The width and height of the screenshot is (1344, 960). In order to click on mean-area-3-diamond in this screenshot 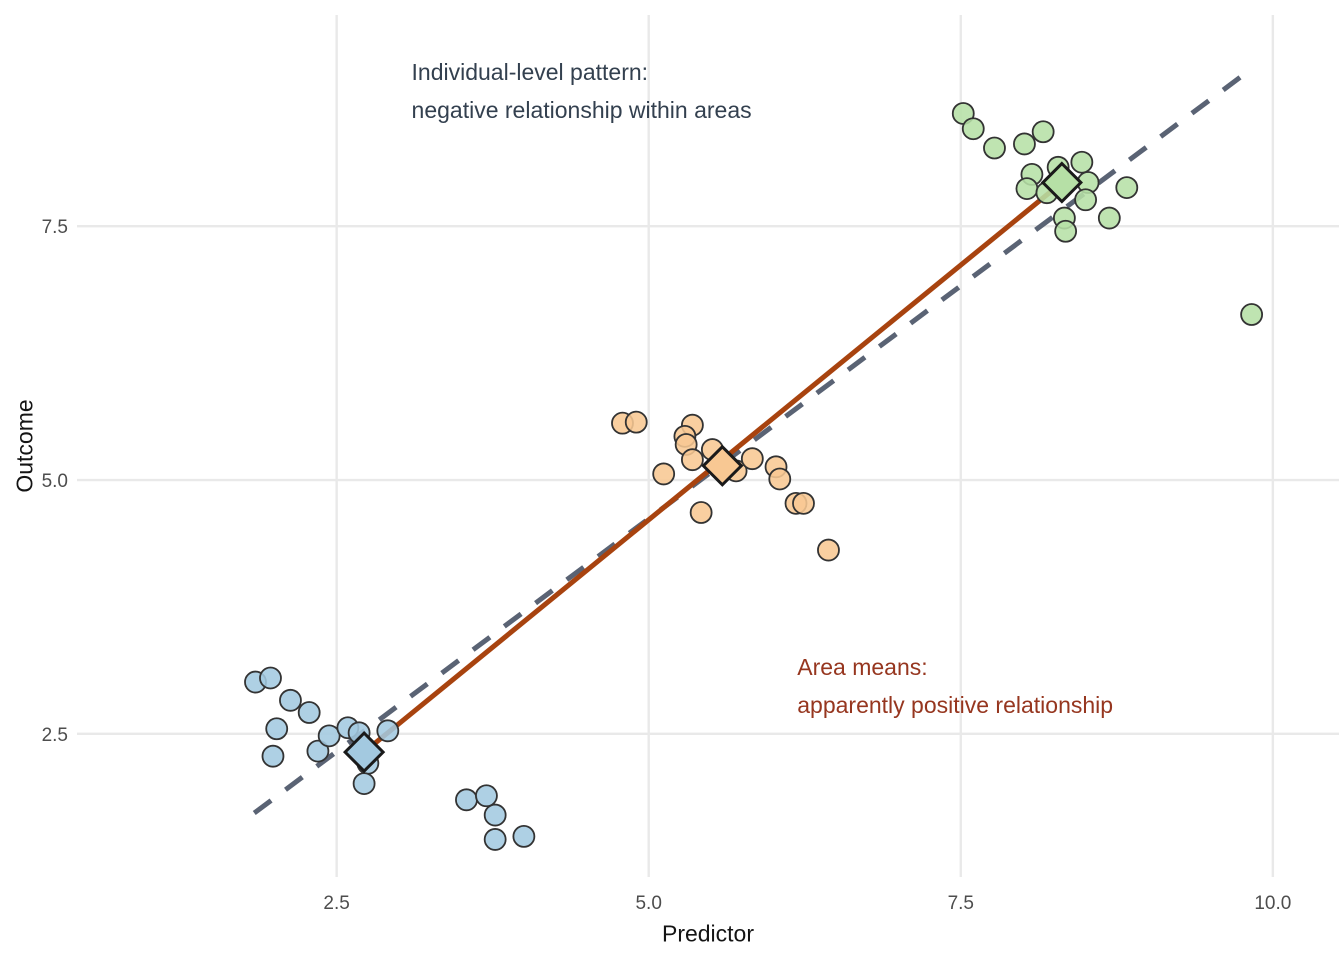, I will do `click(1062, 182)`.